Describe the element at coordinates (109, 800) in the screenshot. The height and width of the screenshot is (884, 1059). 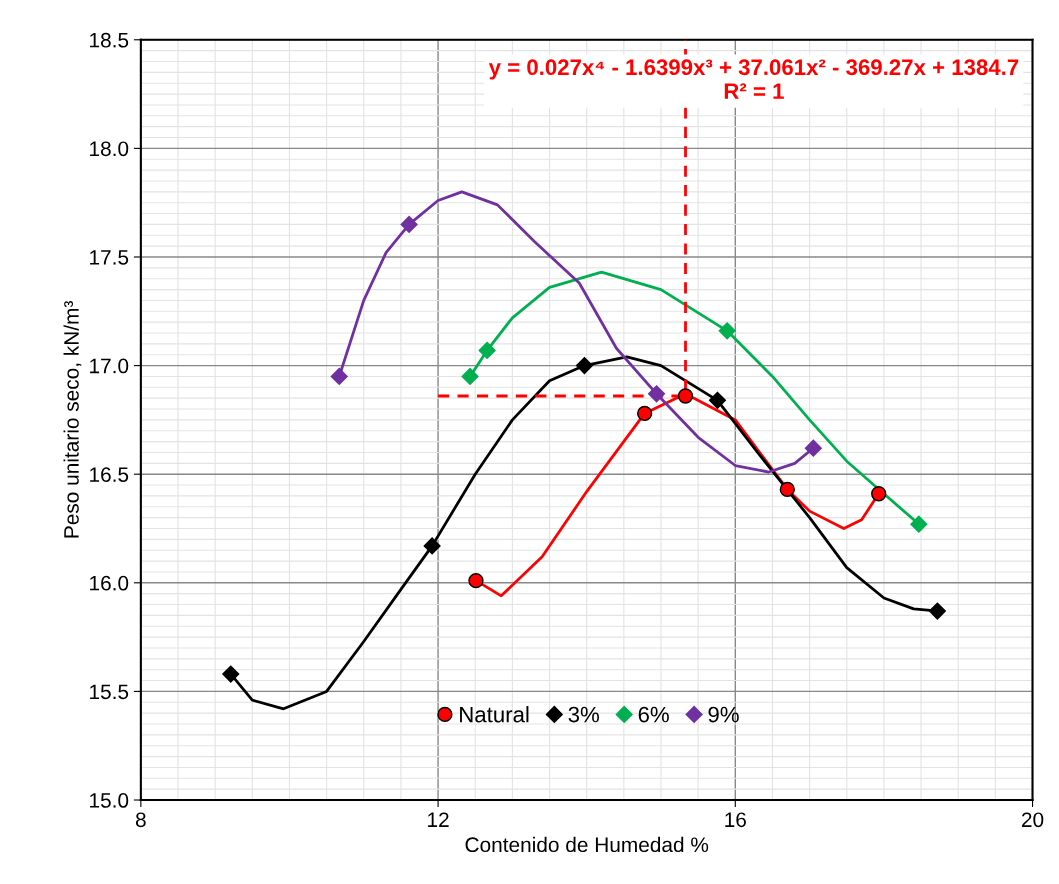
I see `y-tick-label: 15.0` at that location.